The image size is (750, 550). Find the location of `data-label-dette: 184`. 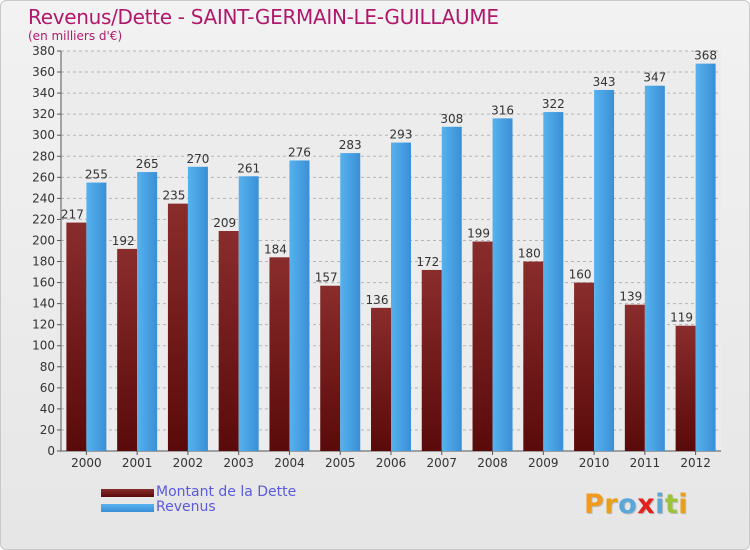

data-label-dette: 184 is located at coordinates (275, 249).